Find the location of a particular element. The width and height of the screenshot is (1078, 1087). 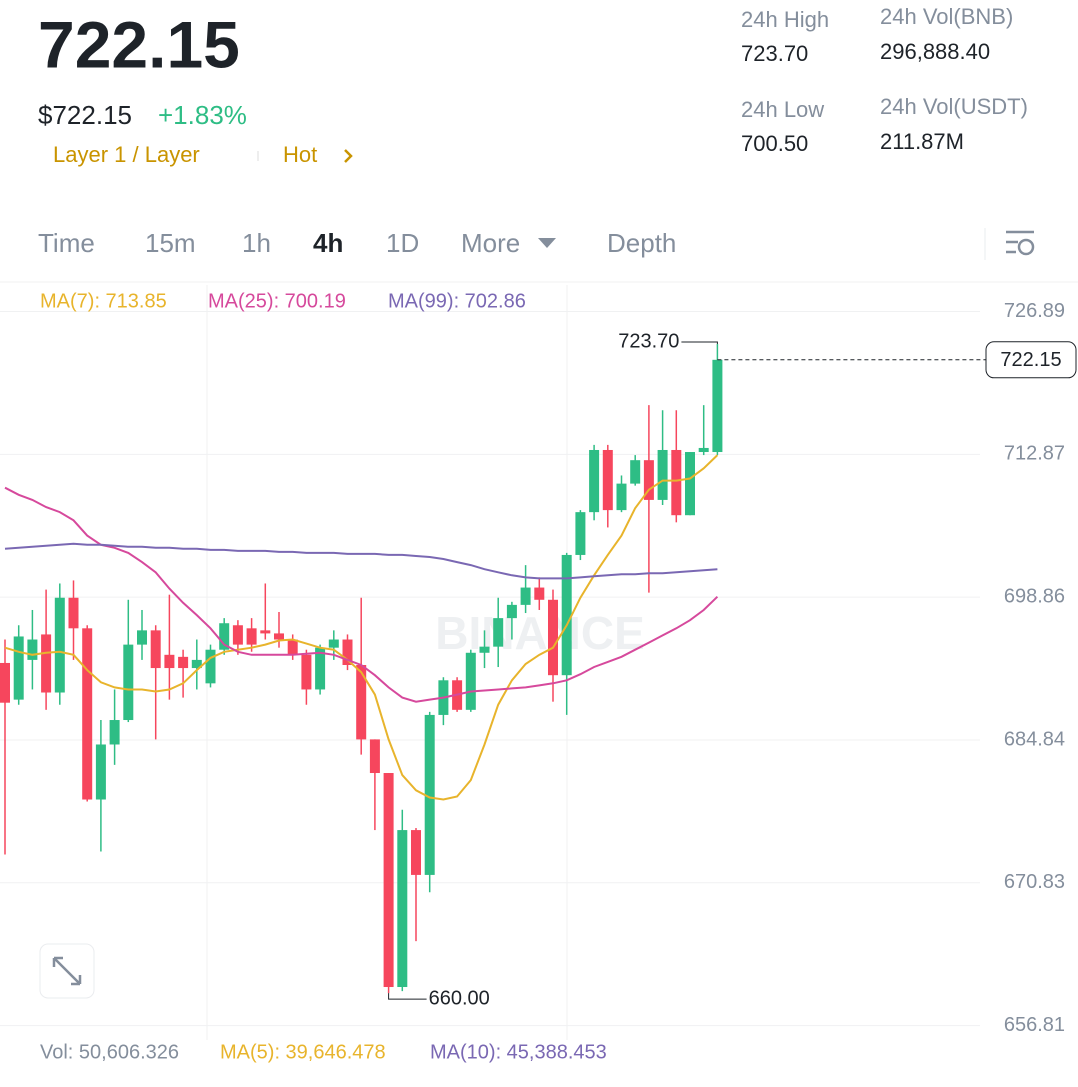

stat-value: 296,888.40 is located at coordinates (935, 51).